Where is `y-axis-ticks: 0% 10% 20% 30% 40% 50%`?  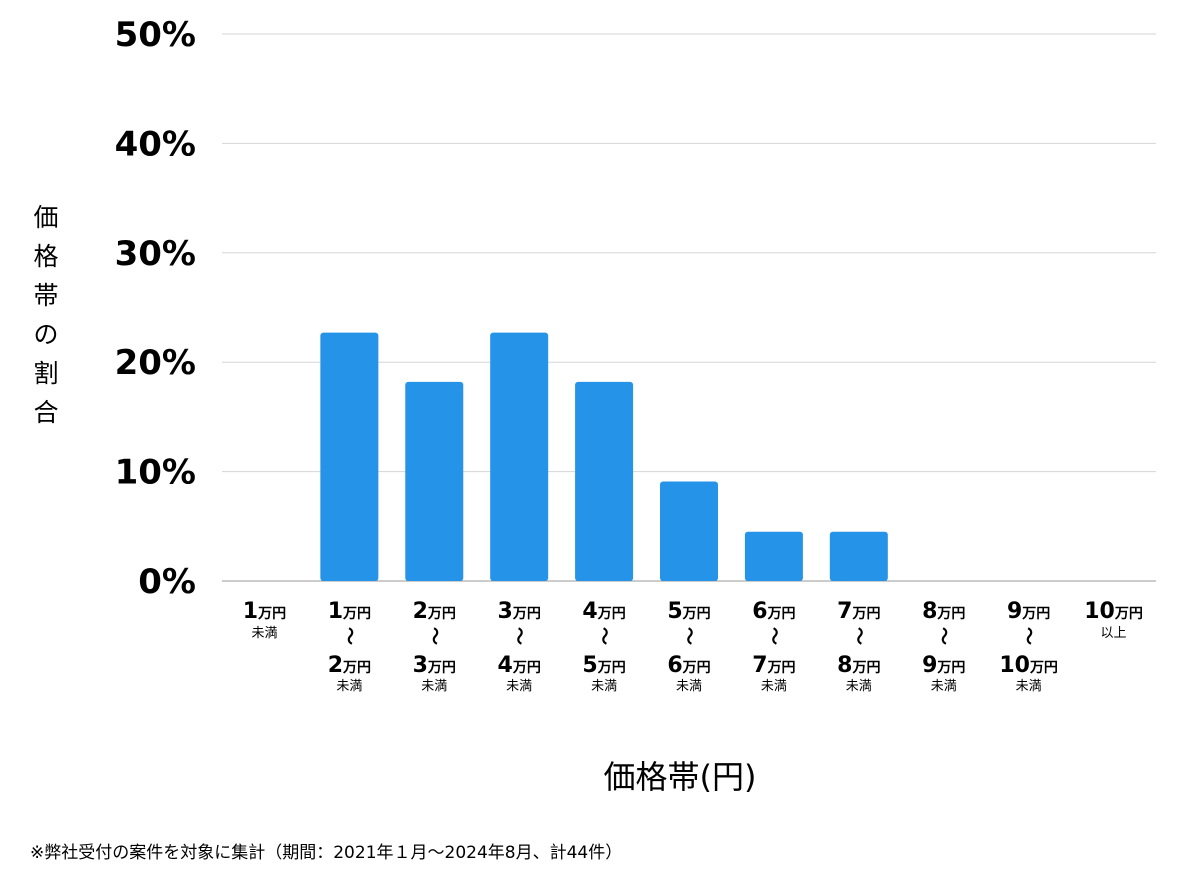
y-axis-ticks: 0% 10% 20% 30% 40% 50% is located at coordinates (155, 308).